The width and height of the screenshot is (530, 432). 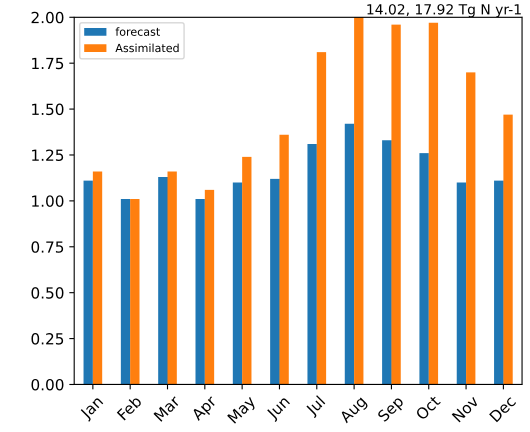 I want to click on x-tick-label: Feb, so click(x=129, y=407).